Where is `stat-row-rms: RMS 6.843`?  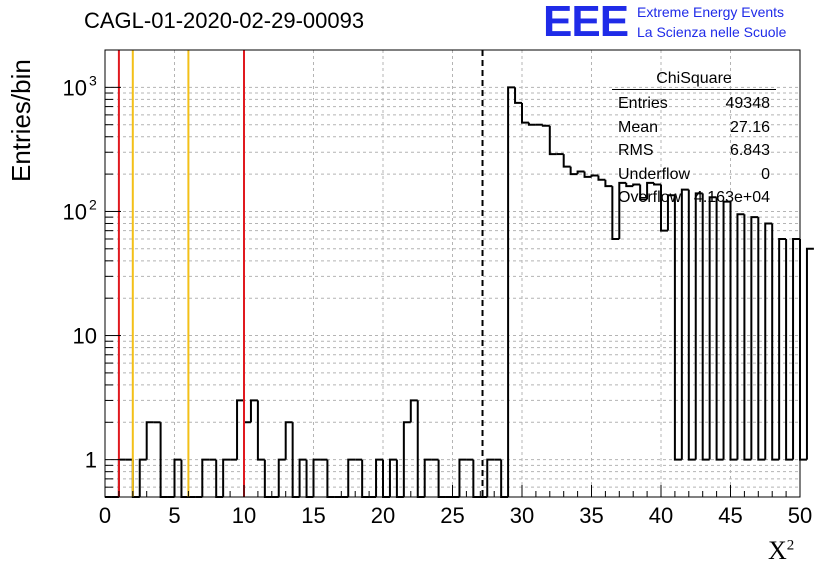 stat-row-rms: RMS 6.843 is located at coordinates (694, 151).